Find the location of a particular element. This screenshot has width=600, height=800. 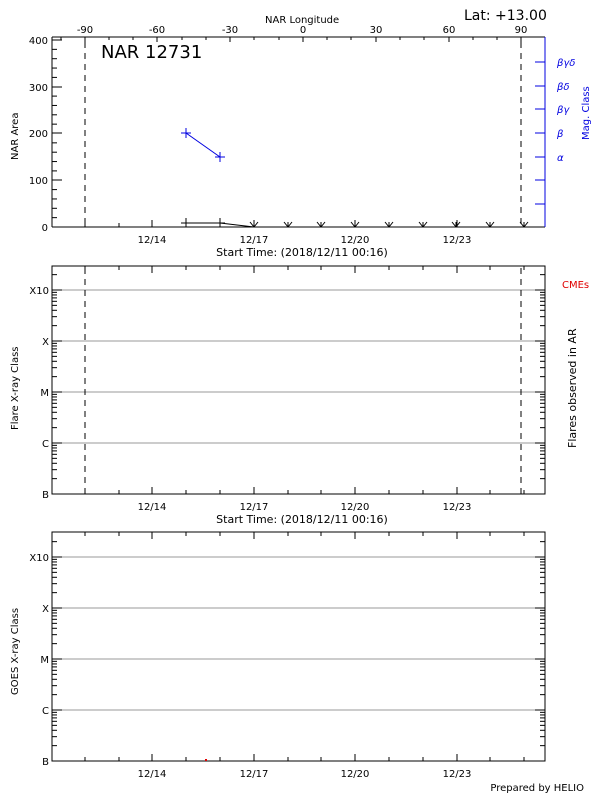

area-y-tick-labels: 400 300 200 100 0 is located at coordinates (38, 135).